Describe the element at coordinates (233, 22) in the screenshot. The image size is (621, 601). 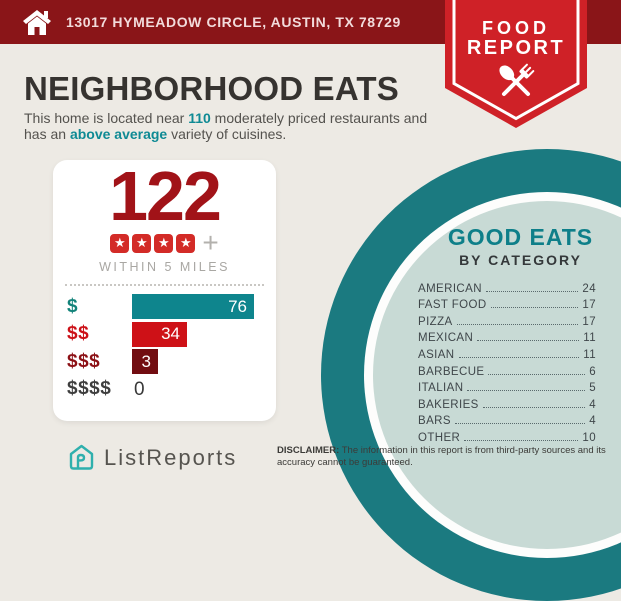
I see `property-address: 13017 HYMEADOW CIRCLE, AUSTIN, TX 78729` at that location.